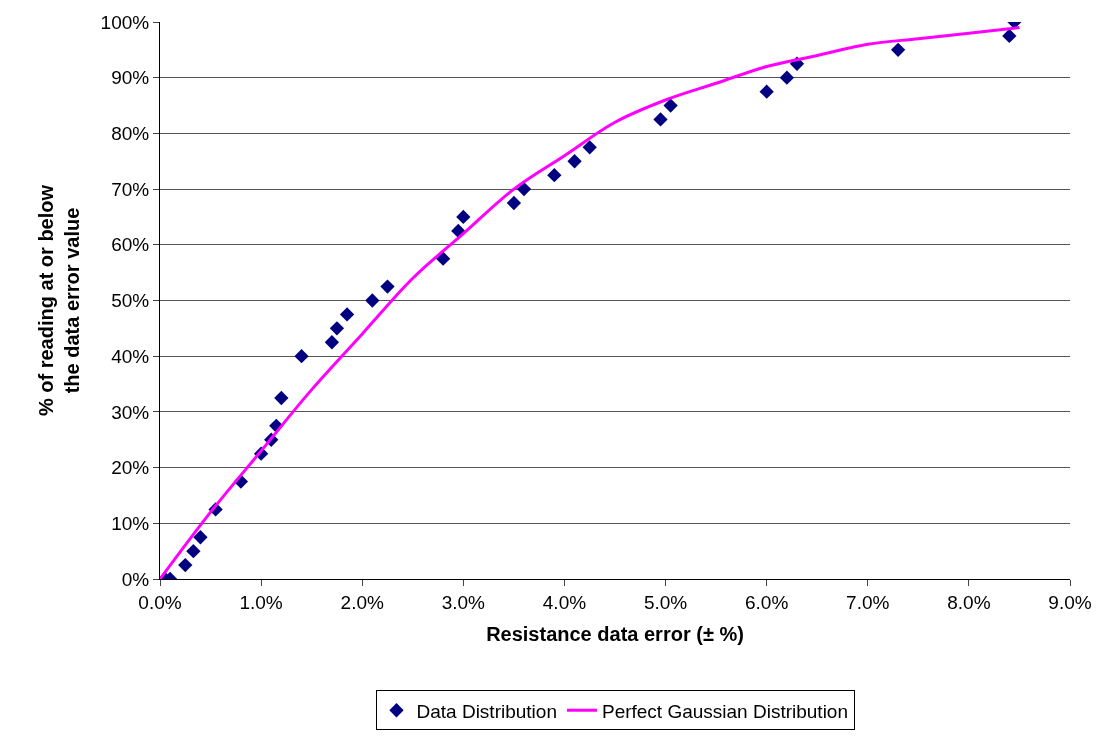 Image resolution: width=1106 pixels, height=742 pixels. I want to click on y-tick-label: 100%, so click(125, 22).